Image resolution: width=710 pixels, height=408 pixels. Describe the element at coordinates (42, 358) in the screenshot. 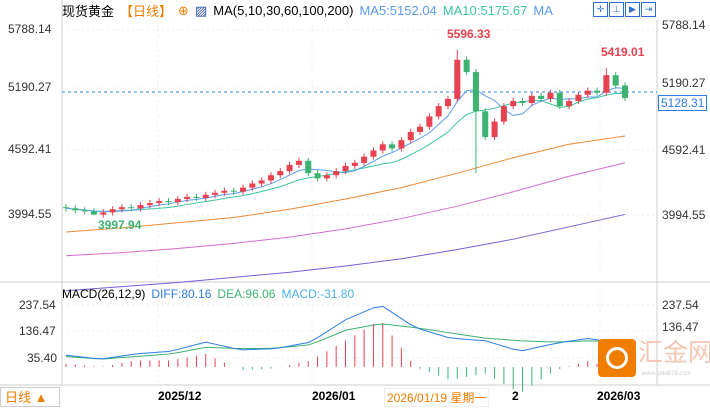

I see `macd-axis-left-2: 35.40` at that location.